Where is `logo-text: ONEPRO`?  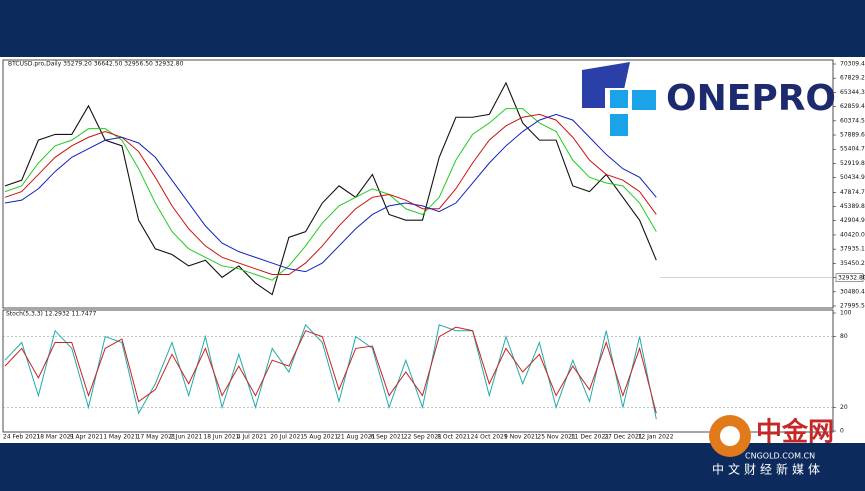 logo-text: ONEPRO is located at coordinates (751, 98).